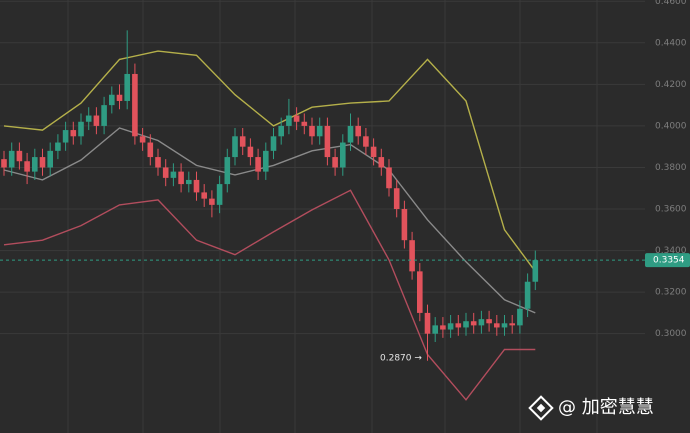 This screenshot has height=433, width=690. I want to click on y-tick-label: 0.3000, so click(671, 334).